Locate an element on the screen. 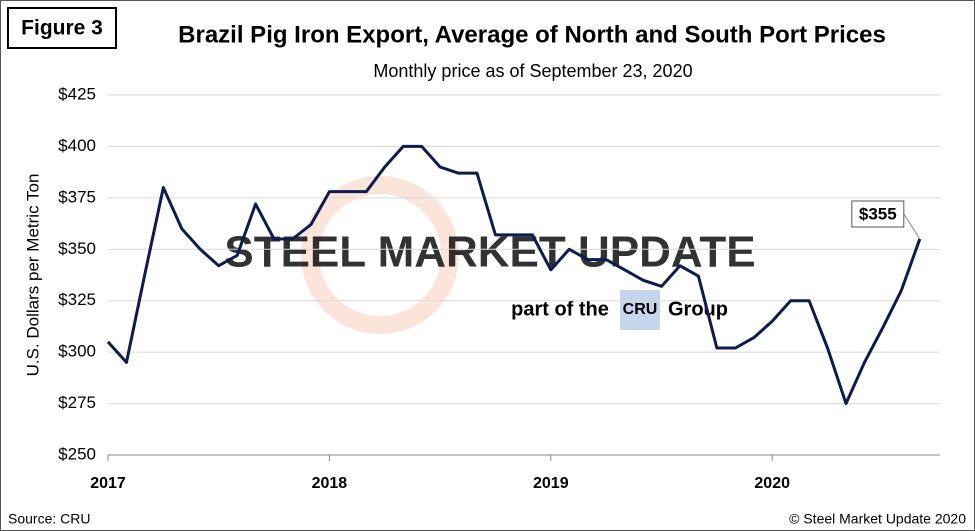  x-tick-label: 2019 is located at coordinates (551, 483).